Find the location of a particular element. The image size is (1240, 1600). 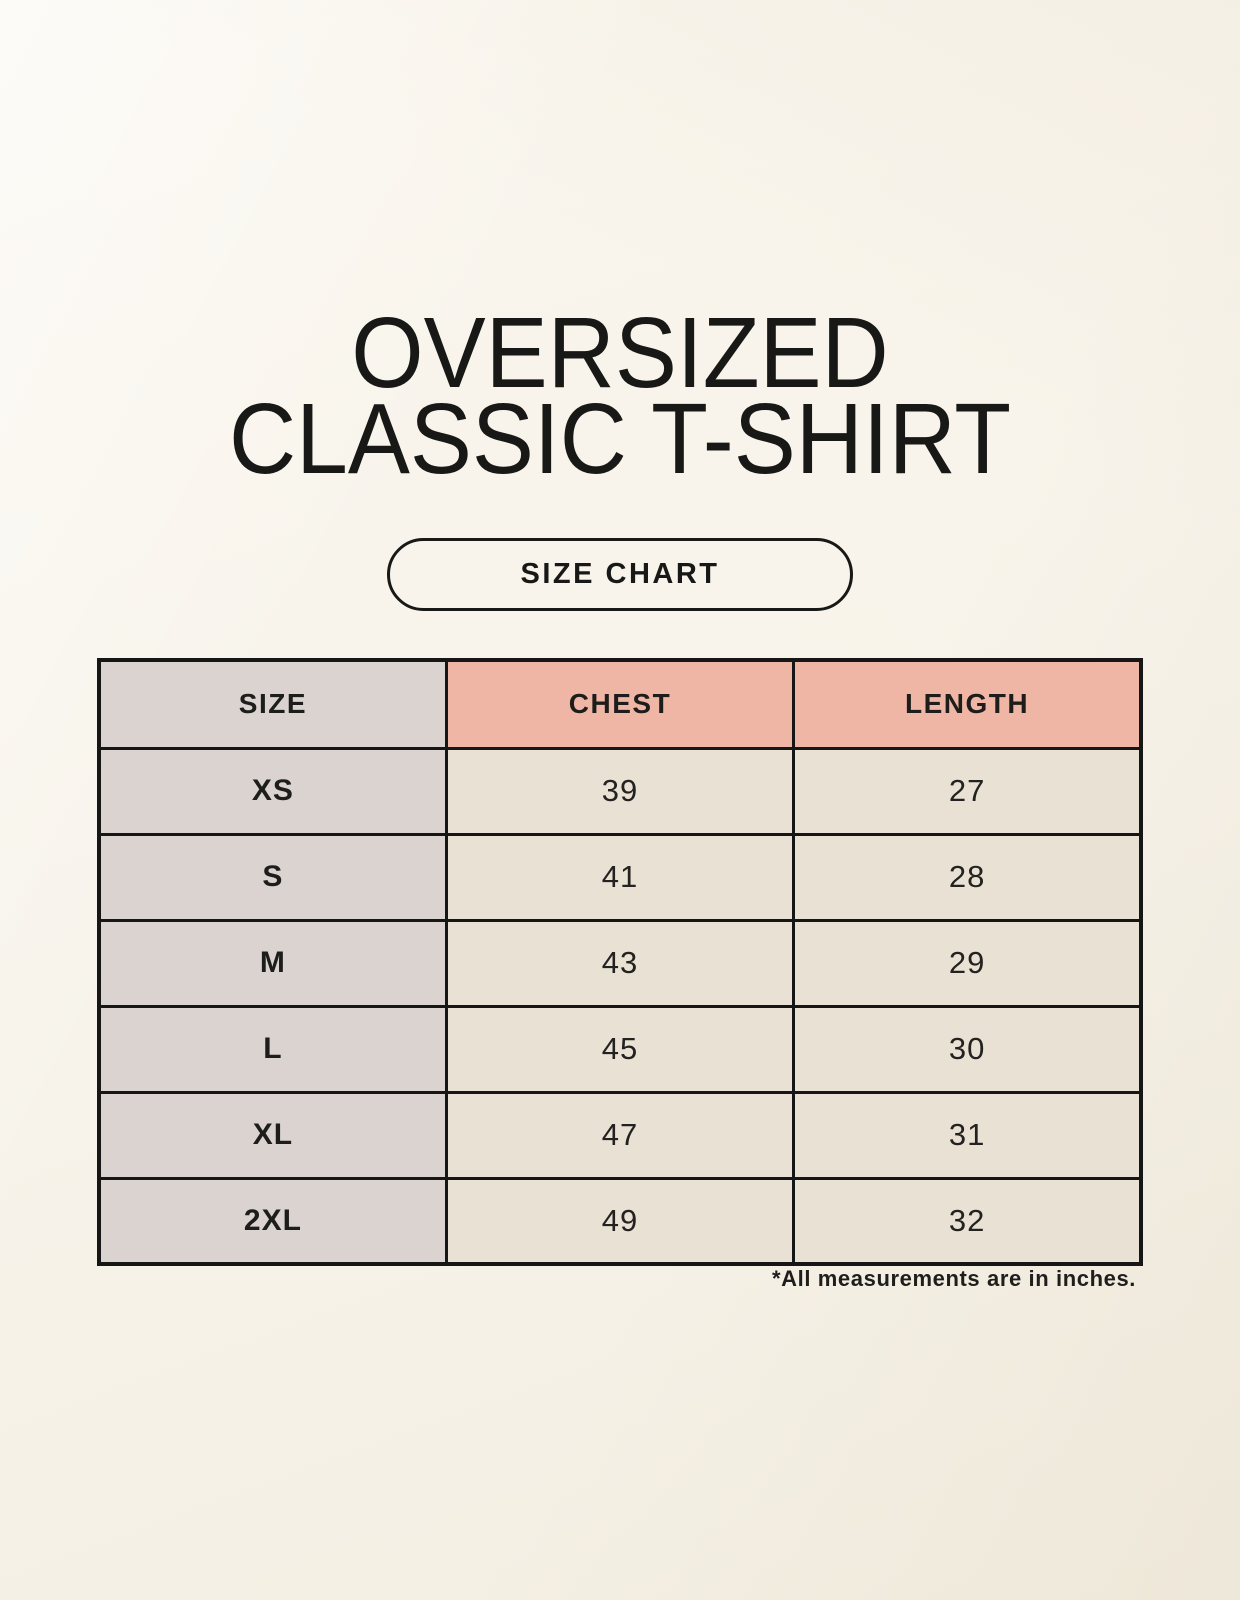

table-row: M 43 29 is located at coordinates (620, 963).